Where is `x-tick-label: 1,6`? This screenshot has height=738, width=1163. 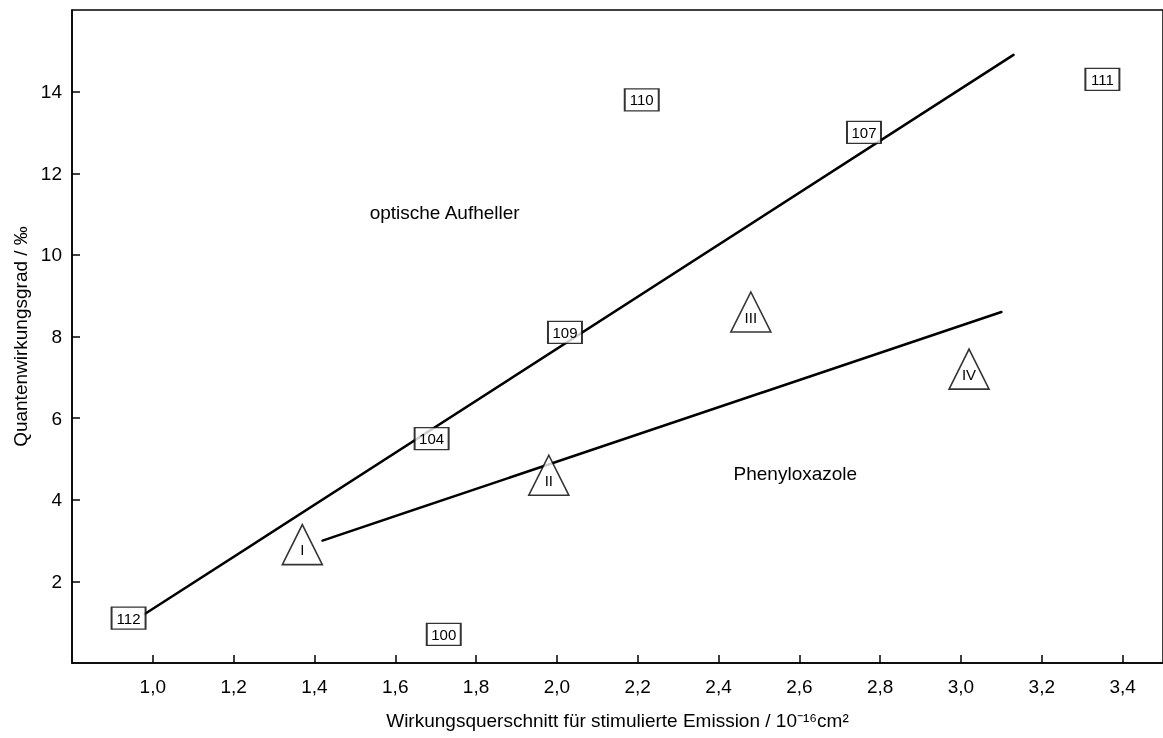
x-tick-label: 1,6 is located at coordinates (395, 686).